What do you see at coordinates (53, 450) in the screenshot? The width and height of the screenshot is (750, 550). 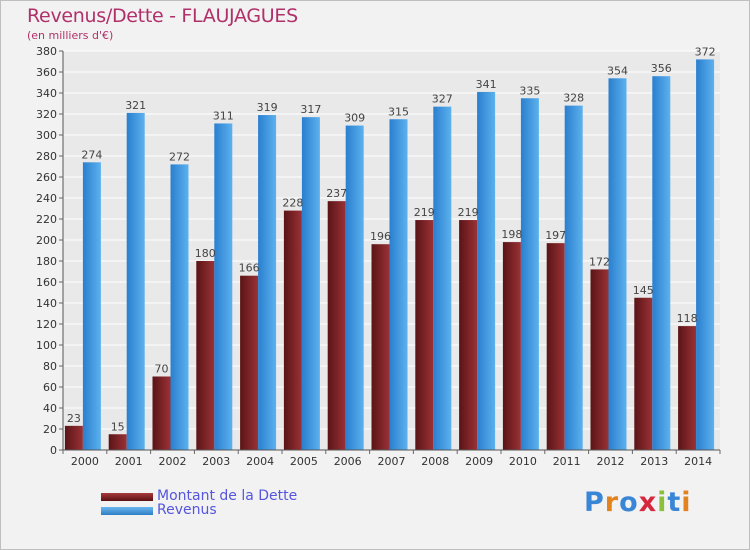 I see `y-tick-label: 0` at bounding box center [53, 450].